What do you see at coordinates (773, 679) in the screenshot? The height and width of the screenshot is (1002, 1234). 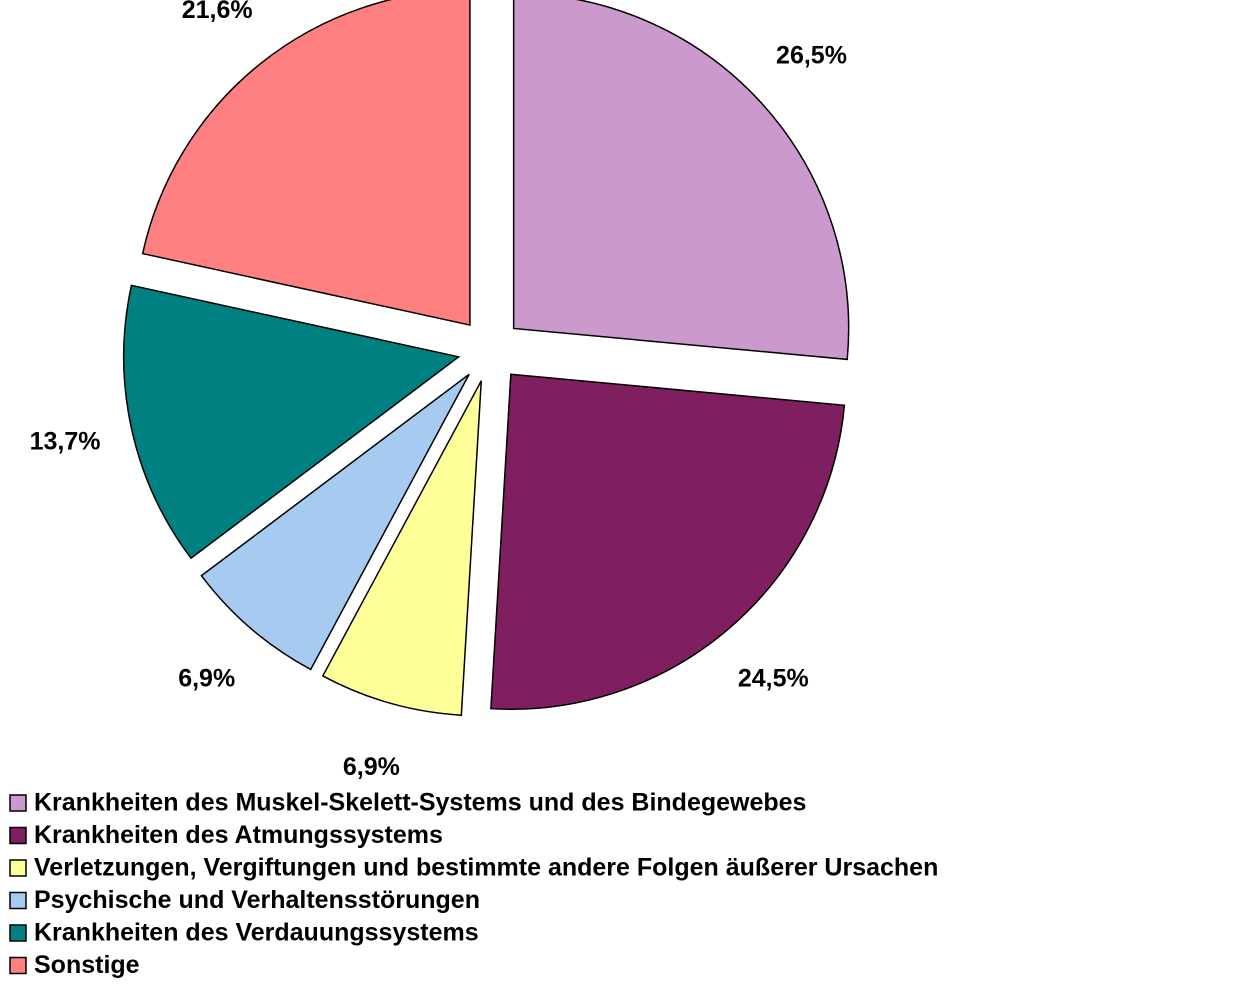 I see `data-label: 24,5%` at bounding box center [773, 679].